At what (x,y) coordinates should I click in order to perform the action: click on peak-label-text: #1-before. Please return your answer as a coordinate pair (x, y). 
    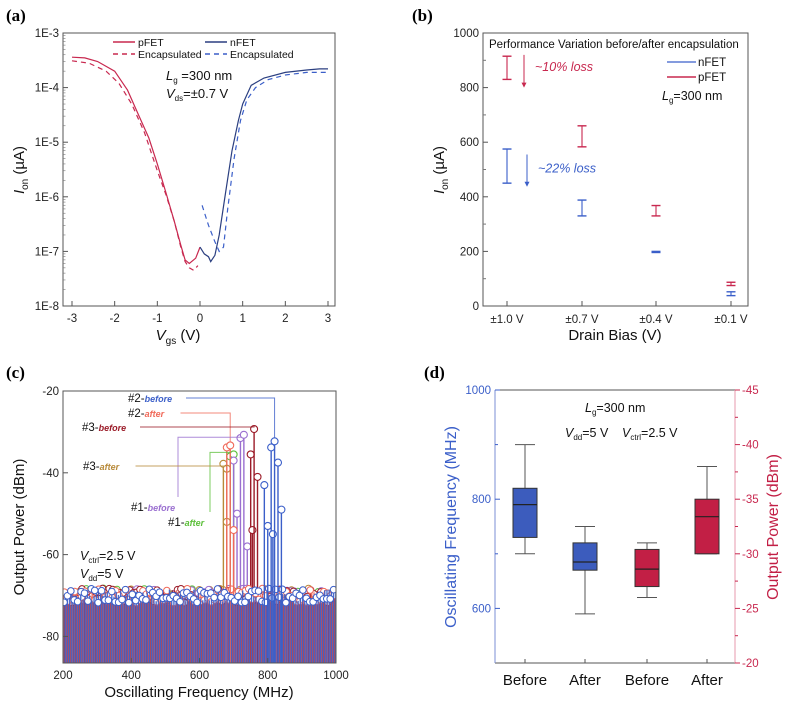
    Looking at the image, I should click on (153, 508).